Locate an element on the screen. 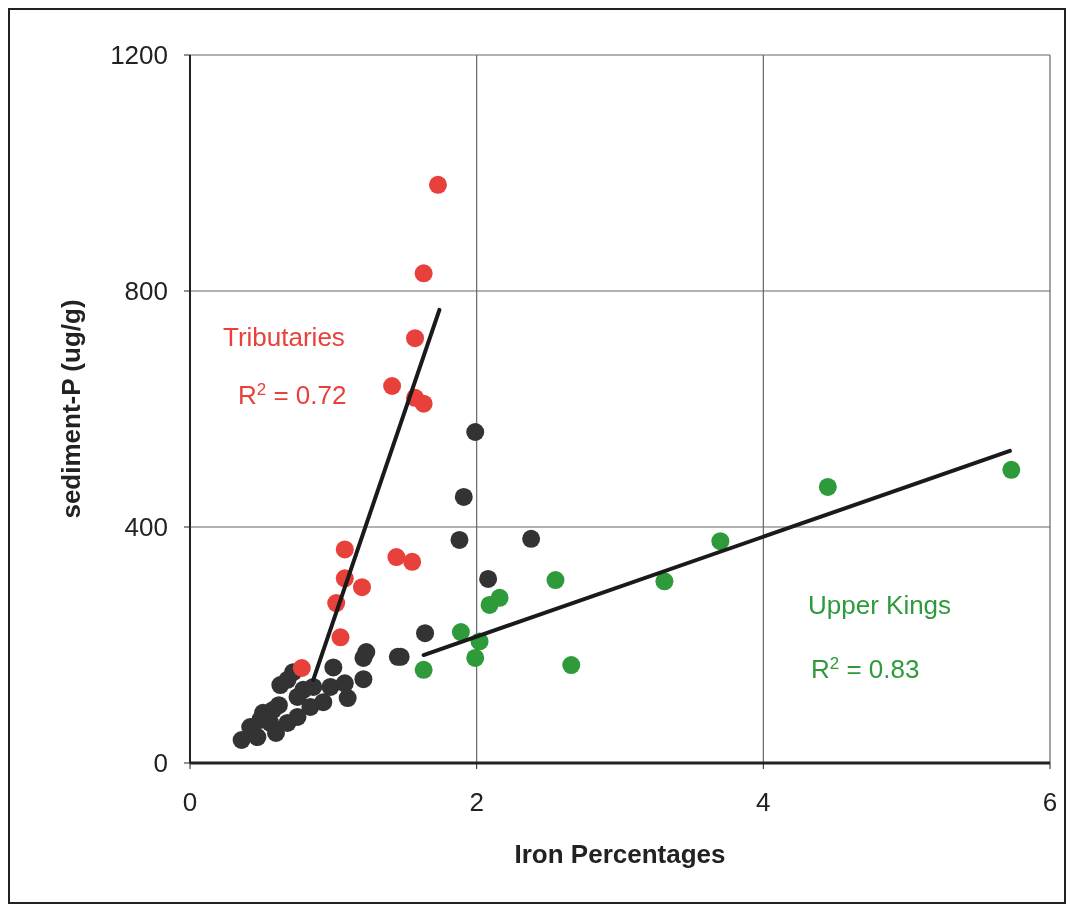 The height and width of the screenshot is (912, 1074). x-tick-label: 6 is located at coordinates (1050, 802).